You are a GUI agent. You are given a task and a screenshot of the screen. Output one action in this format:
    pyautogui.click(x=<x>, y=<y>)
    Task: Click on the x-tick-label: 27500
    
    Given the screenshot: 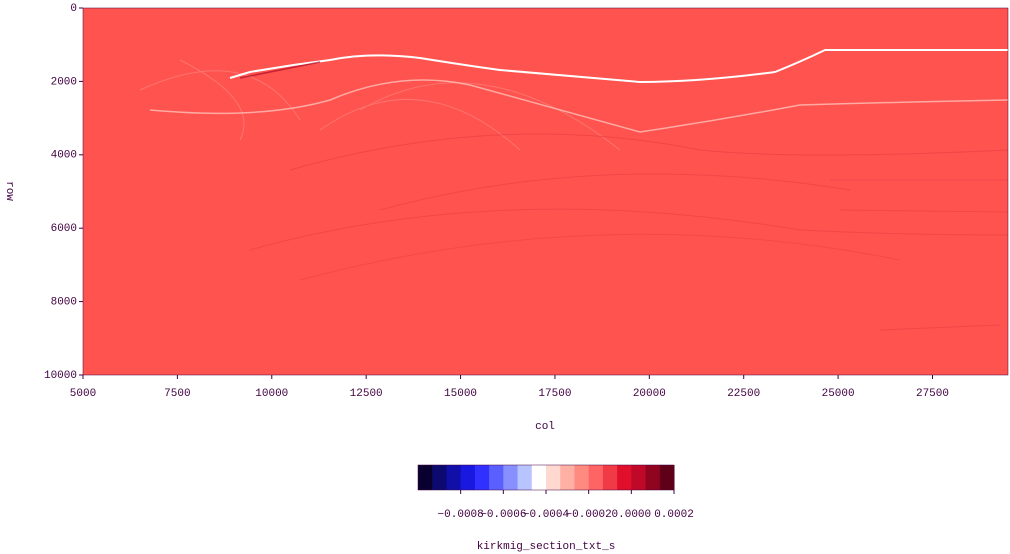 What is the action you would take?
    pyautogui.click(x=932, y=394)
    